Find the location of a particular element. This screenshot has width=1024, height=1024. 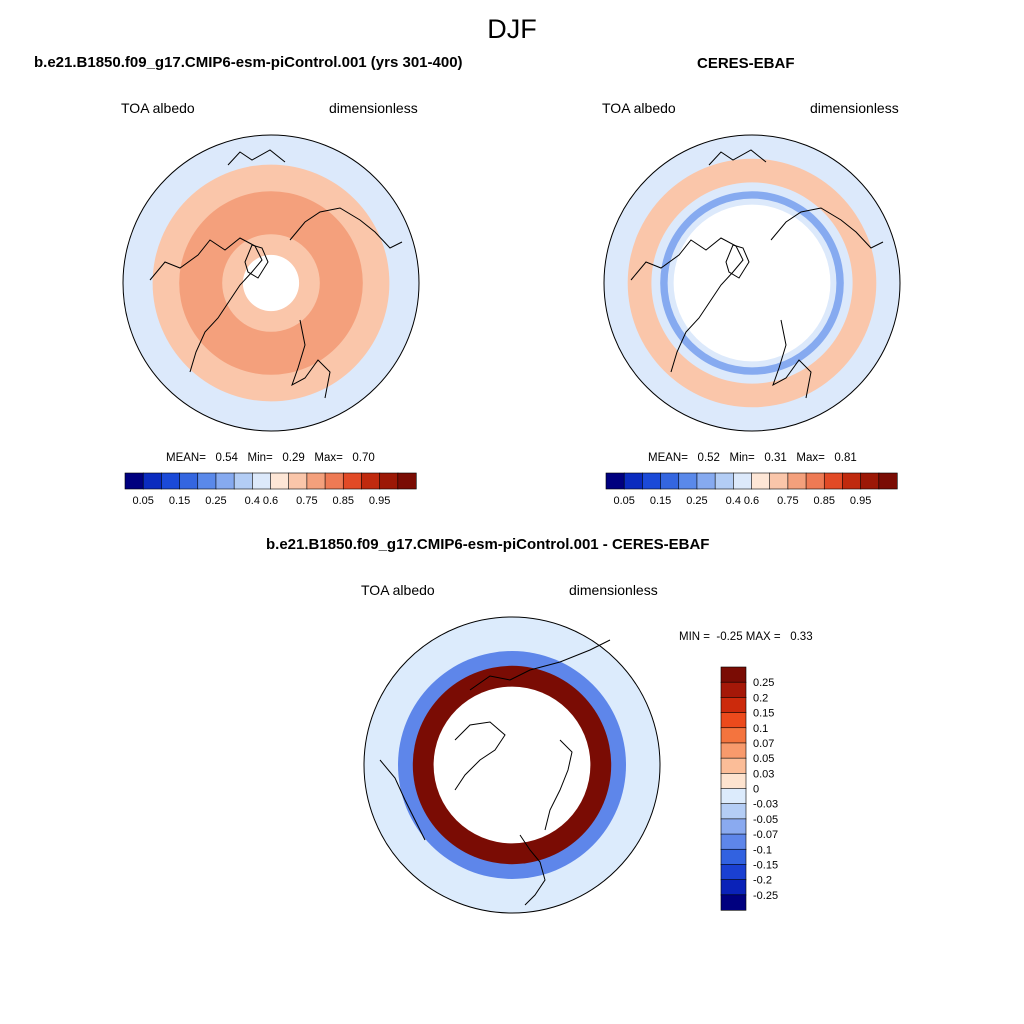

panel2-colorbar-tick-label: 0.75 is located at coordinates (787, 501).